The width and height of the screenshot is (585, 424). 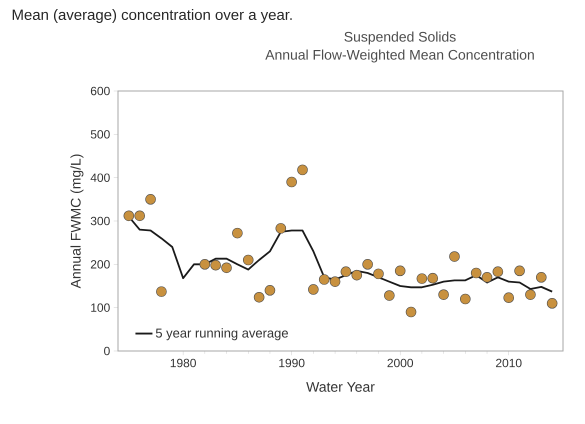 I want to click on legend-label: 5 year running average, so click(x=222, y=334).